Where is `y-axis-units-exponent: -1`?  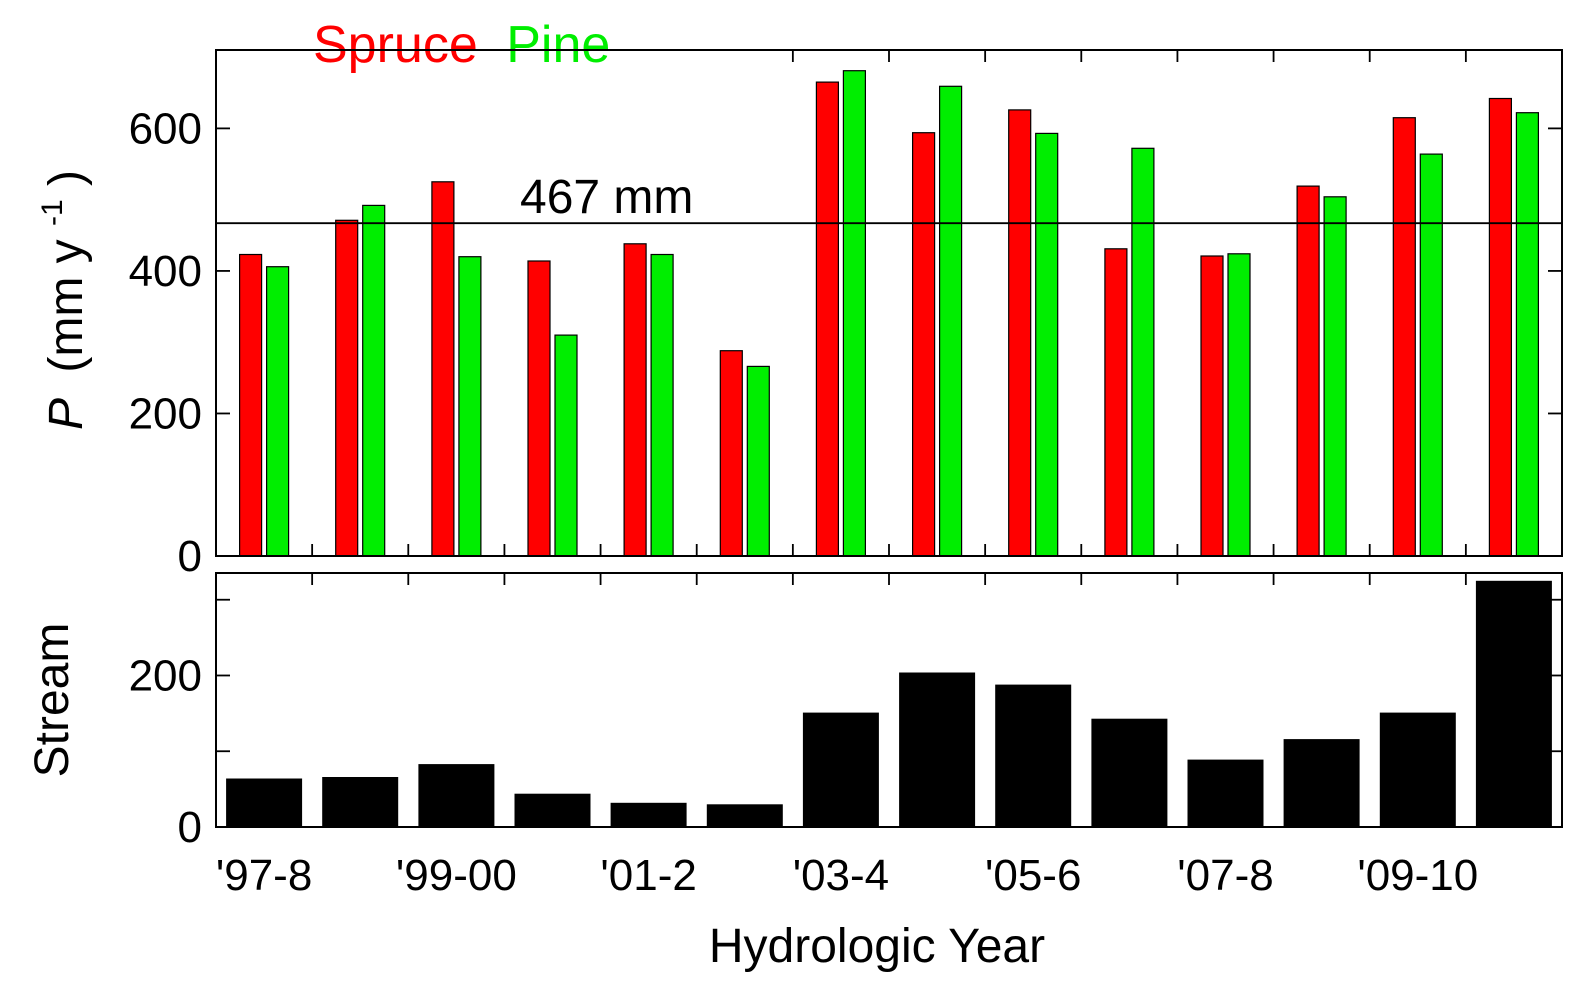
y-axis-units-exponent: -1 is located at coordinates (52, 212).